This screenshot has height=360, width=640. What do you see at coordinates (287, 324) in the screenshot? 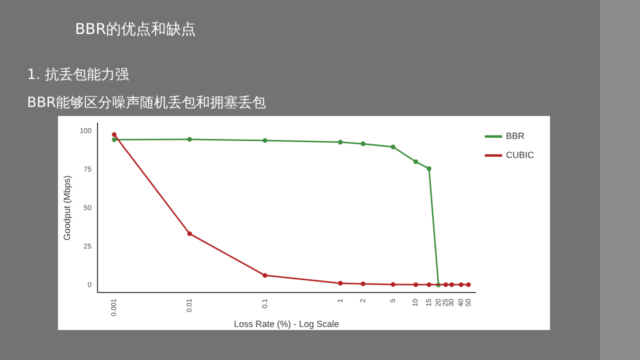
I see `x-axis-title: Loss Rate (%) - Log Scale` at bounding box center [287, 324].